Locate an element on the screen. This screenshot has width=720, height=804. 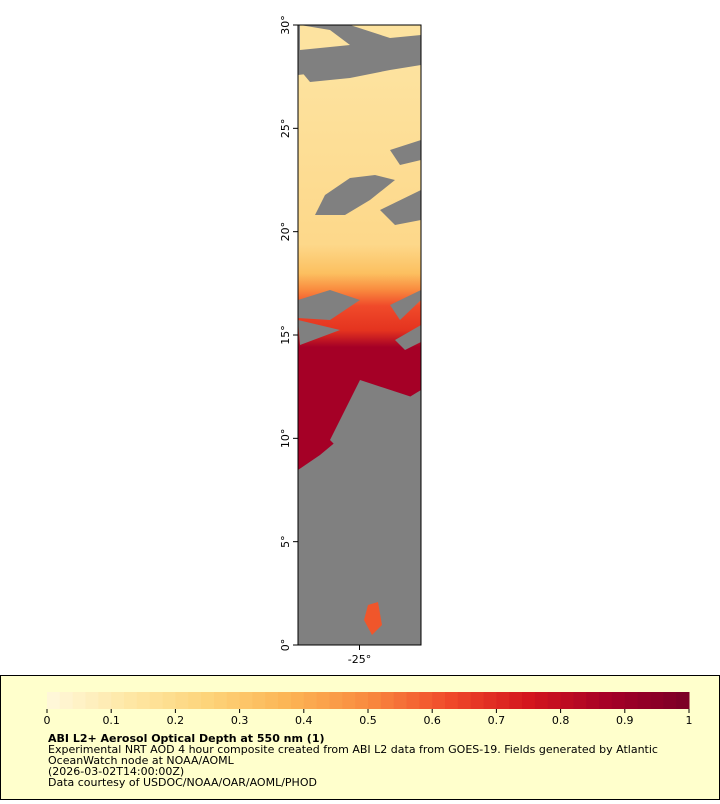
y-tick-label: 0° is located at coordinates (285, 645).